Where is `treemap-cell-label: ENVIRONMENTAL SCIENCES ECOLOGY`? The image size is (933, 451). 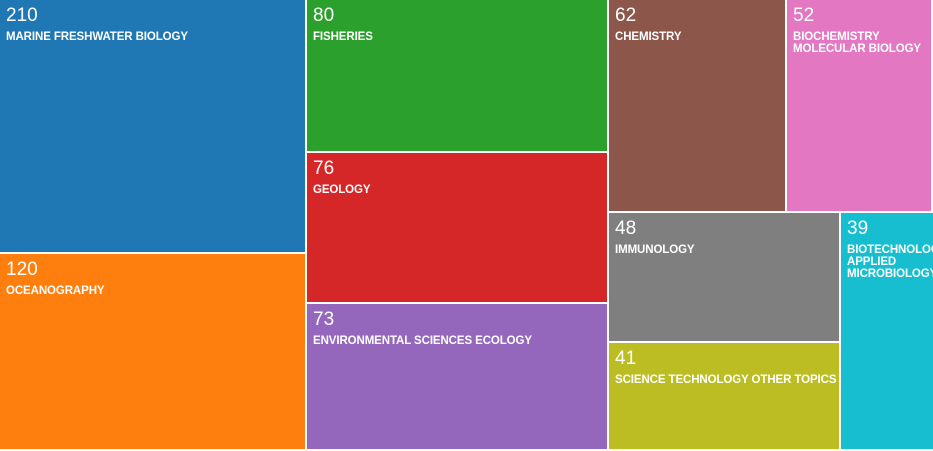 treemap-cell-label: ENVIRONMENTAL SCIENCES ECOLOGY is located at coordinates (422, 341).